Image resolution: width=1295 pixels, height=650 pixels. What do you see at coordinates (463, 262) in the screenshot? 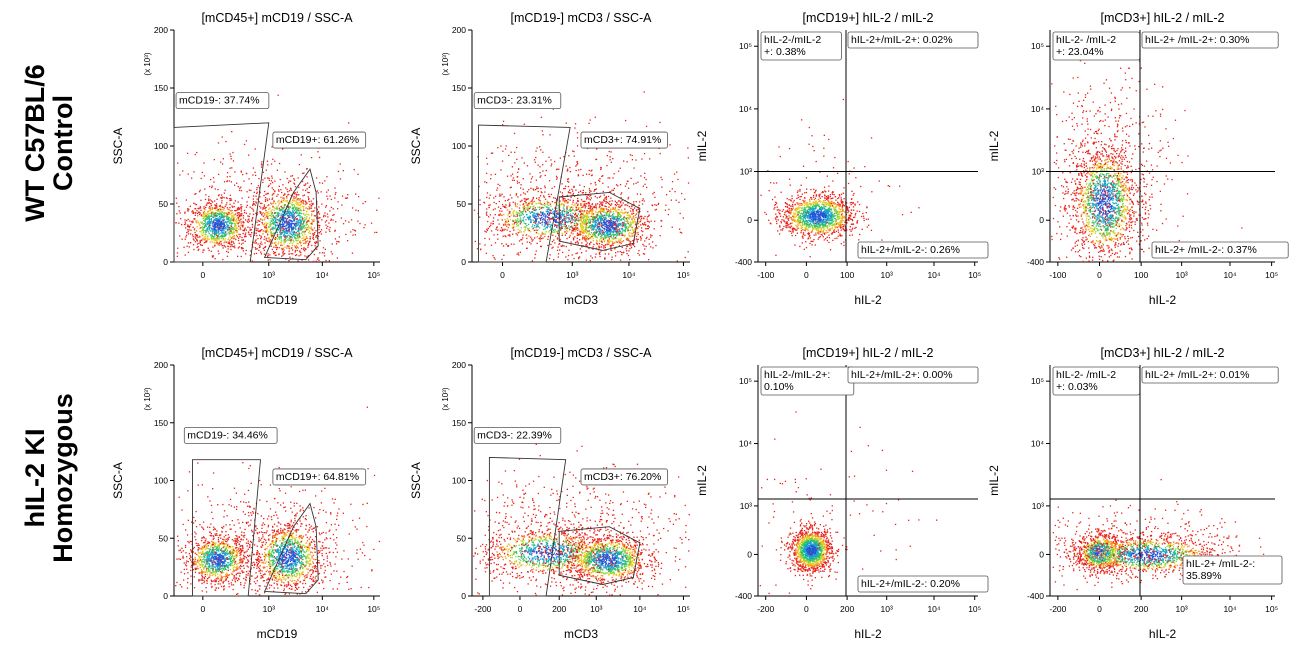
I see `y-tick-label: 0` at bounding box center [463, 262].